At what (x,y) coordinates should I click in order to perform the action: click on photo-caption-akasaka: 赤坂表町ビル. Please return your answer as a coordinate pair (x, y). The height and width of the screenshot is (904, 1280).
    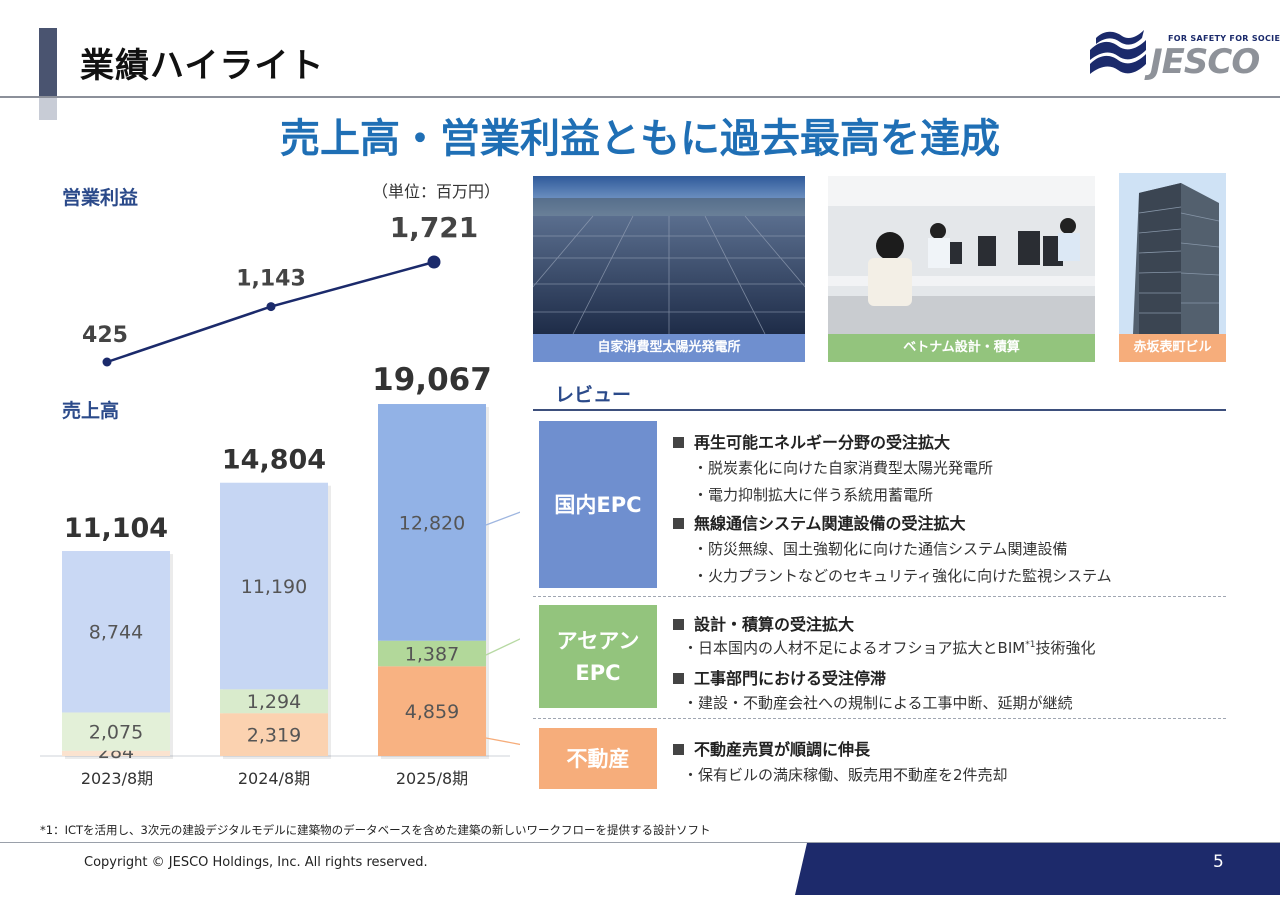
    Looking at the image, I should click on (1172, 348).